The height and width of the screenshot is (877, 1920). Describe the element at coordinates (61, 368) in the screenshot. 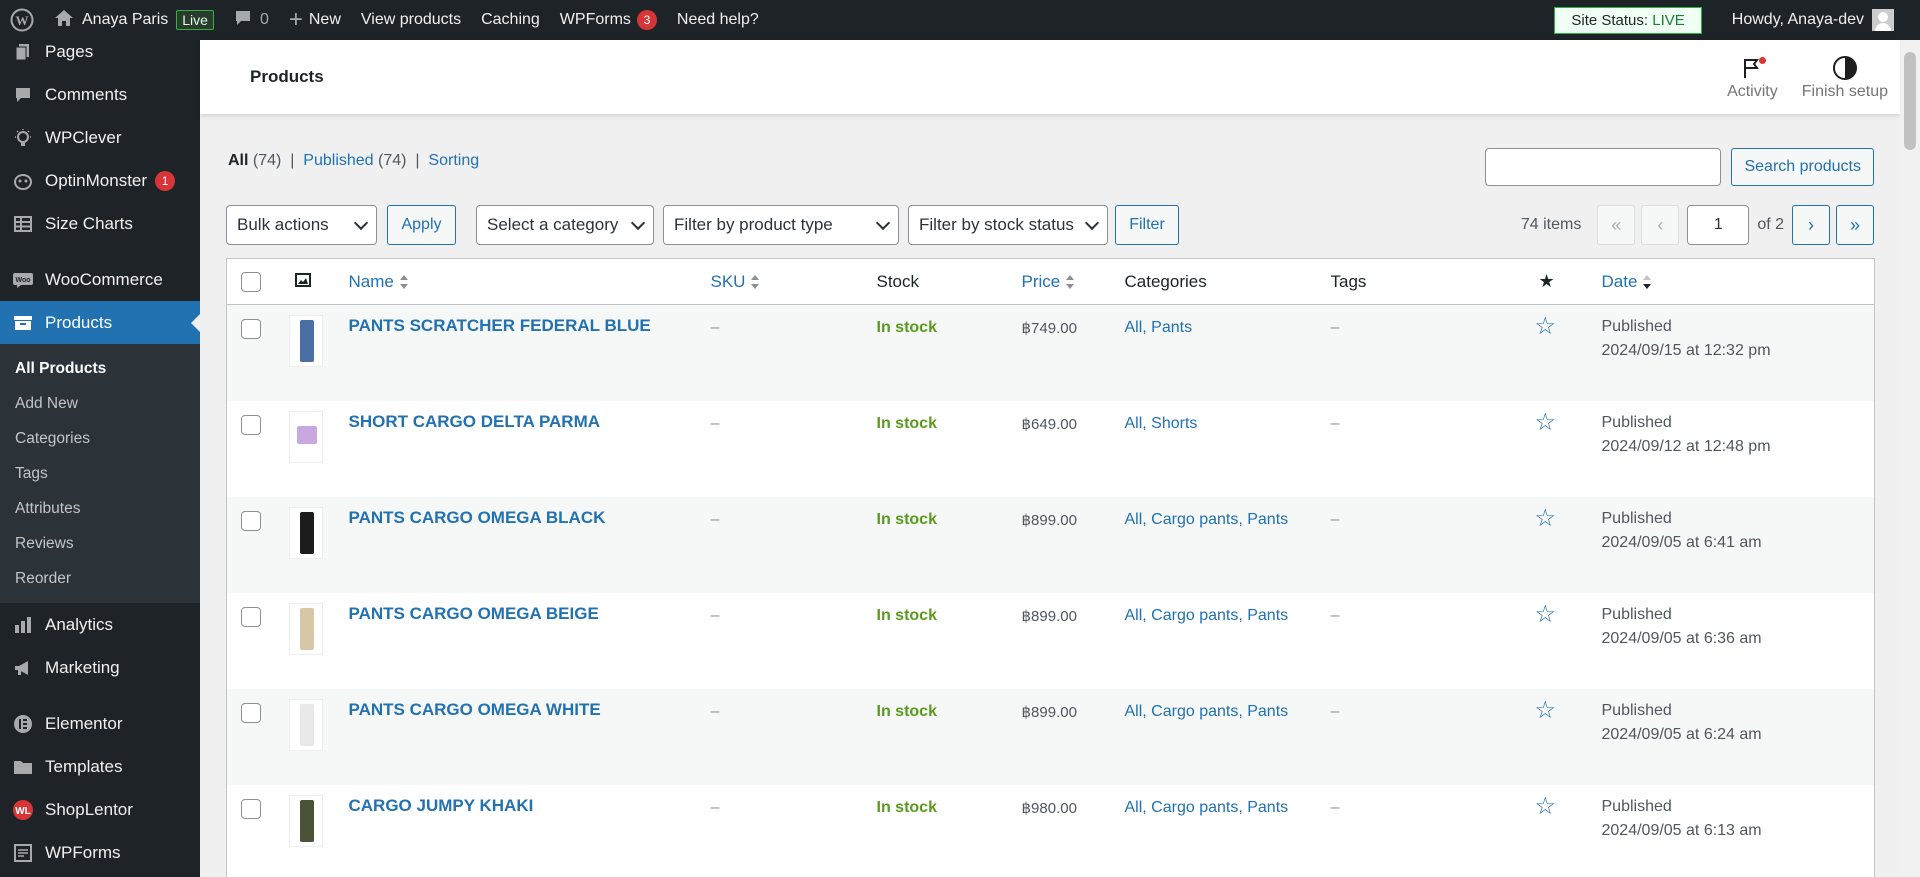

I see `submenu-all-products: All Products` at that location.